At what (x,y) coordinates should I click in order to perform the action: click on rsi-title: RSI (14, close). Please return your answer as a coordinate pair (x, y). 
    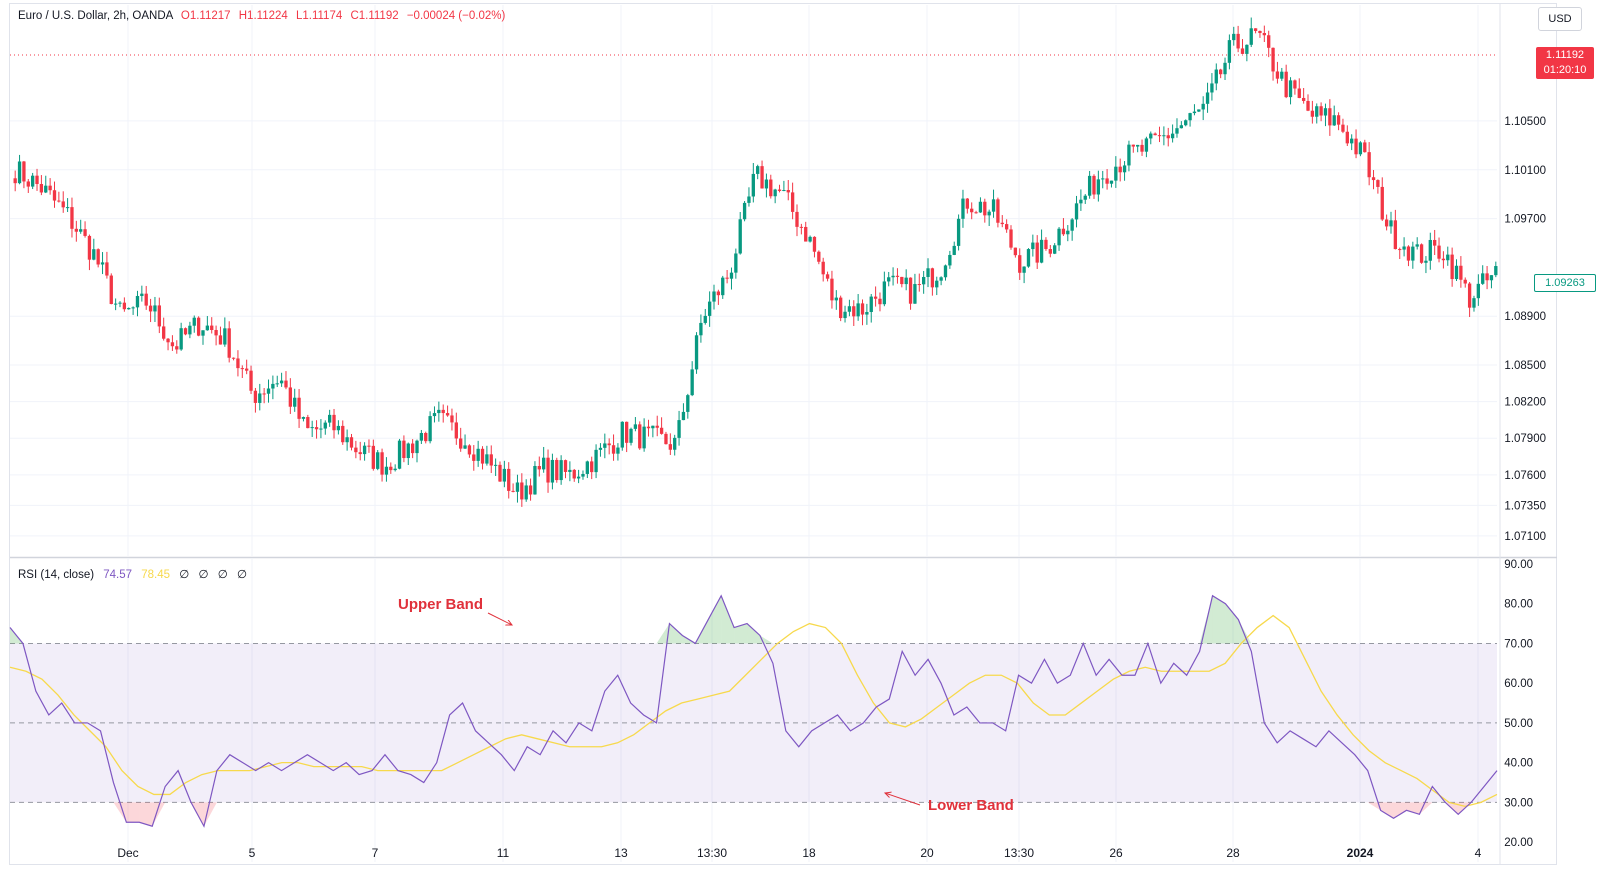
    Looking at the image, I should click on (56, 575).